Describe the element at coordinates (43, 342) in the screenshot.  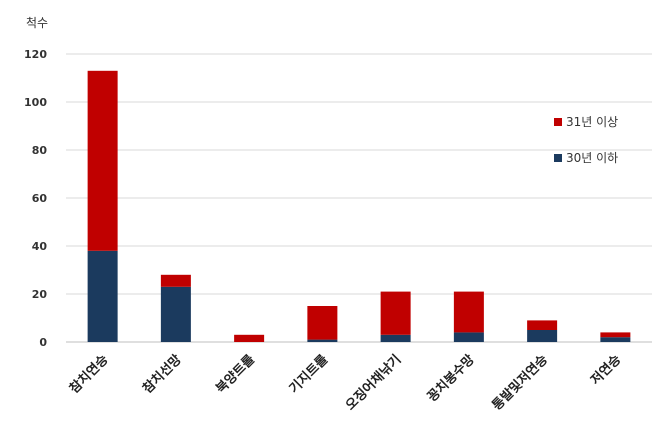
I see `y-tick-label: 0` at that location.